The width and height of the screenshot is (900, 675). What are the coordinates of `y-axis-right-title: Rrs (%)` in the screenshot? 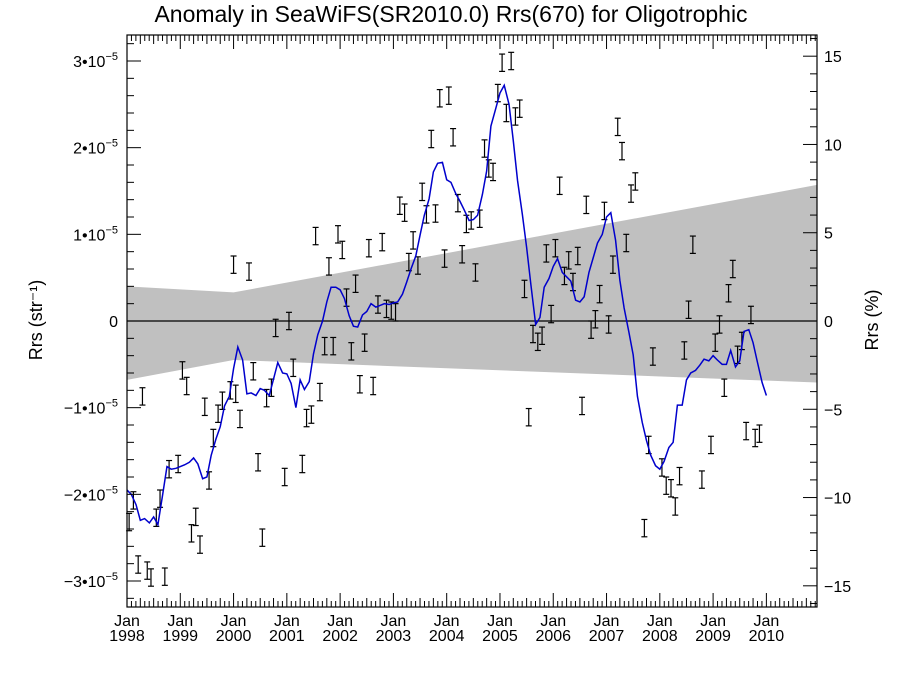 It's located at (872, 320).